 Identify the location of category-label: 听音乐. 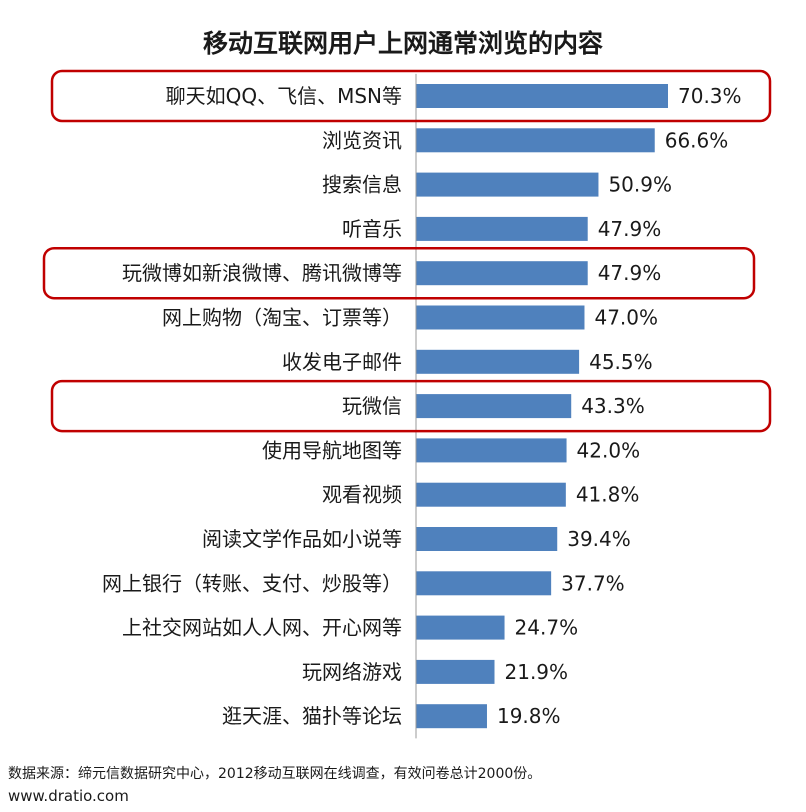
(372, 229).